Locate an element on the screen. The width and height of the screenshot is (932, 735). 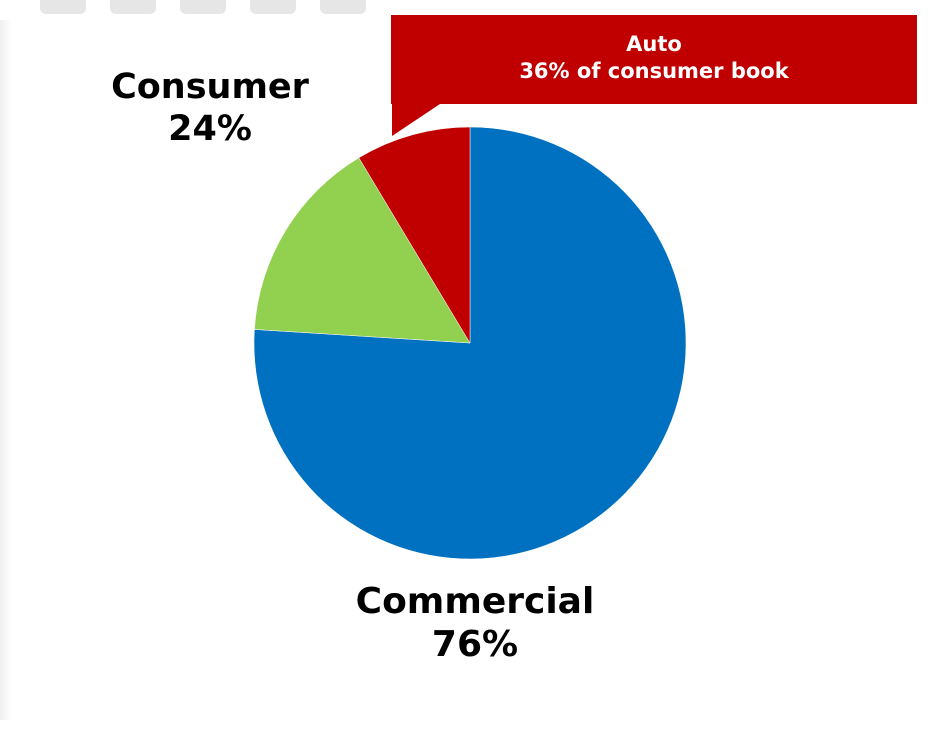
callout-title: Auto is located at coordinates (654, 44).